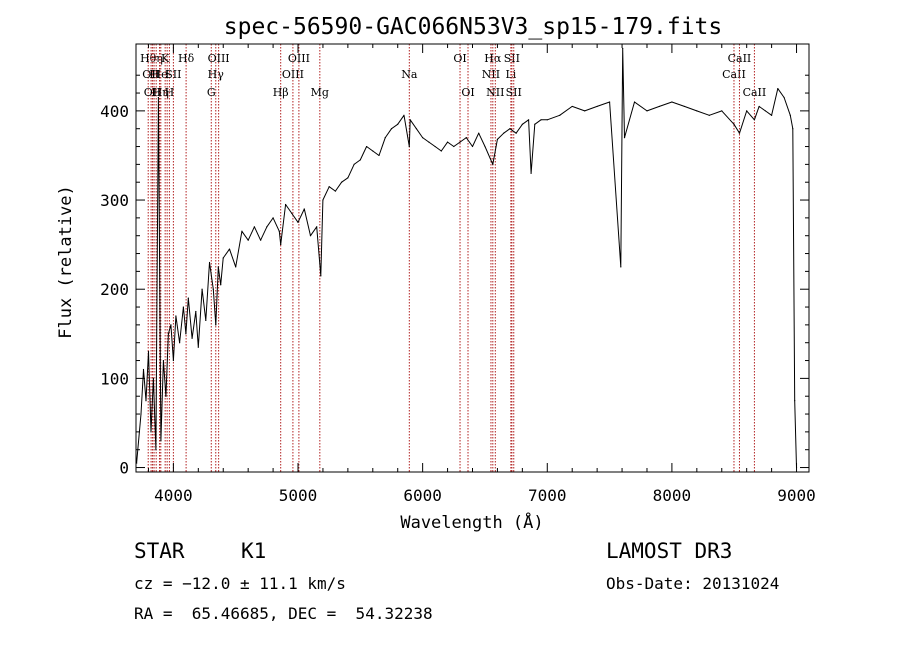 The image size is (900, 649). What do you see at coordinates (148, 58) in the screenshot?
I see `marker-label: Hθ` at bounding box center [148, 58].